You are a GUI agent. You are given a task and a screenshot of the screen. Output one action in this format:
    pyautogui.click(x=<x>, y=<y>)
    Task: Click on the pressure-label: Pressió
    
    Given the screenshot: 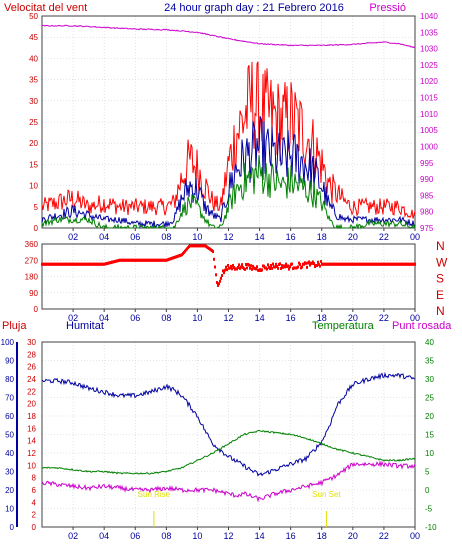 What is the action you would take?
    pyautogui.click(x=387, y=8)
    